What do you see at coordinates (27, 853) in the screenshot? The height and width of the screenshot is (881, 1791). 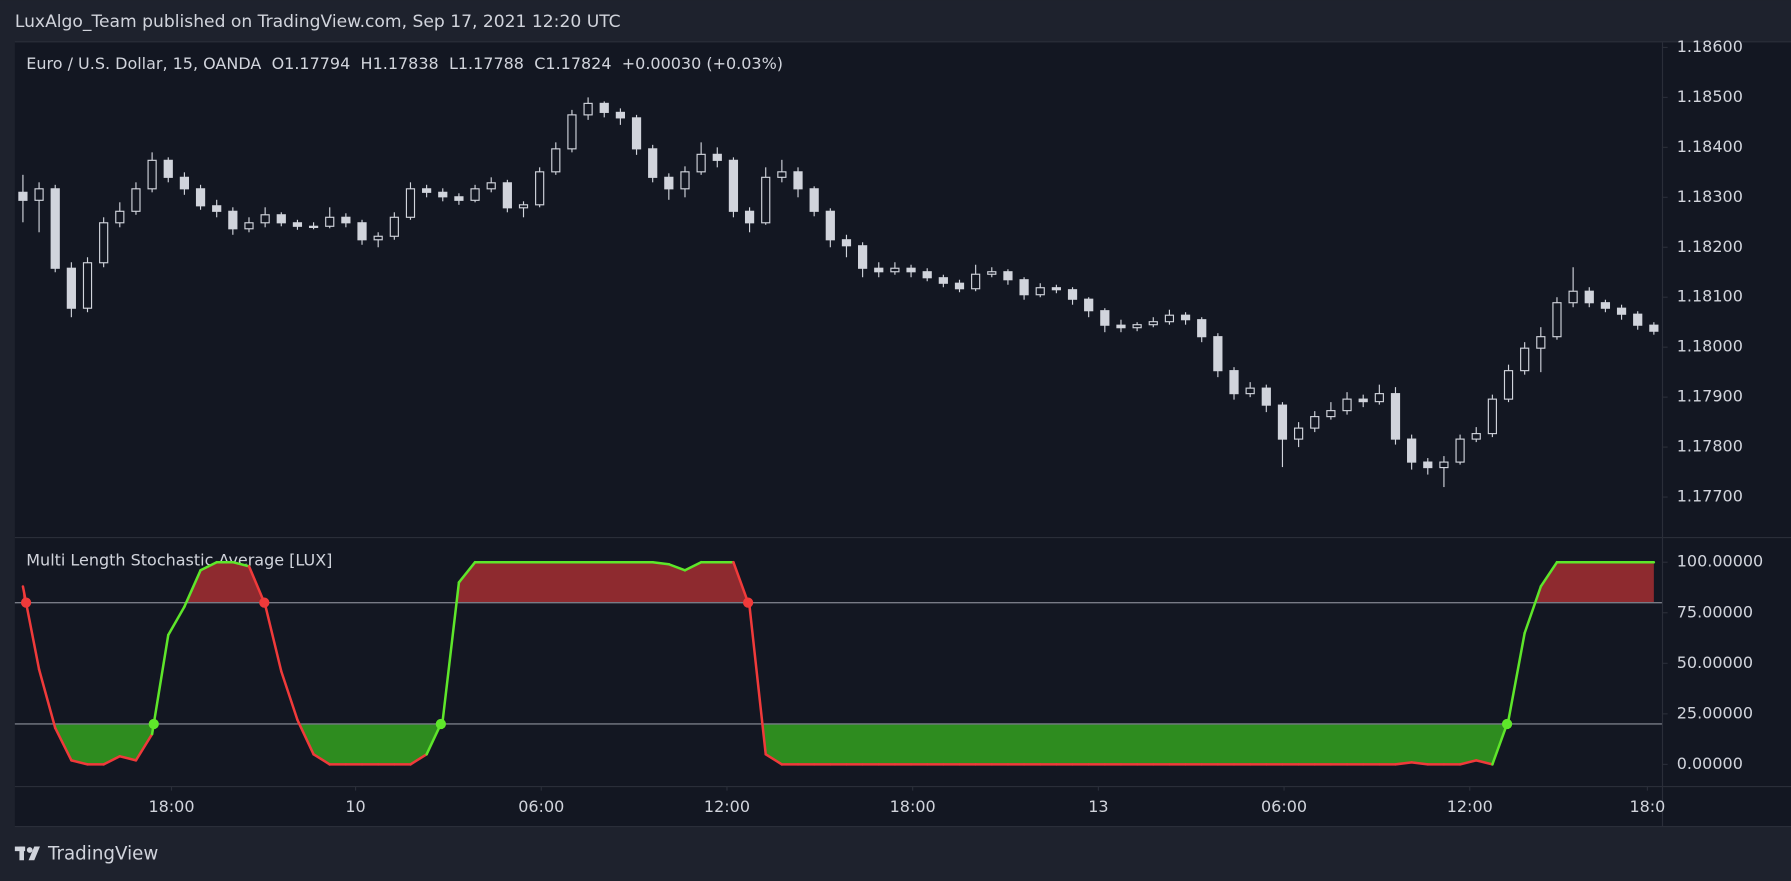 I see `tradingview-logo` at bounding box center [27, 853].